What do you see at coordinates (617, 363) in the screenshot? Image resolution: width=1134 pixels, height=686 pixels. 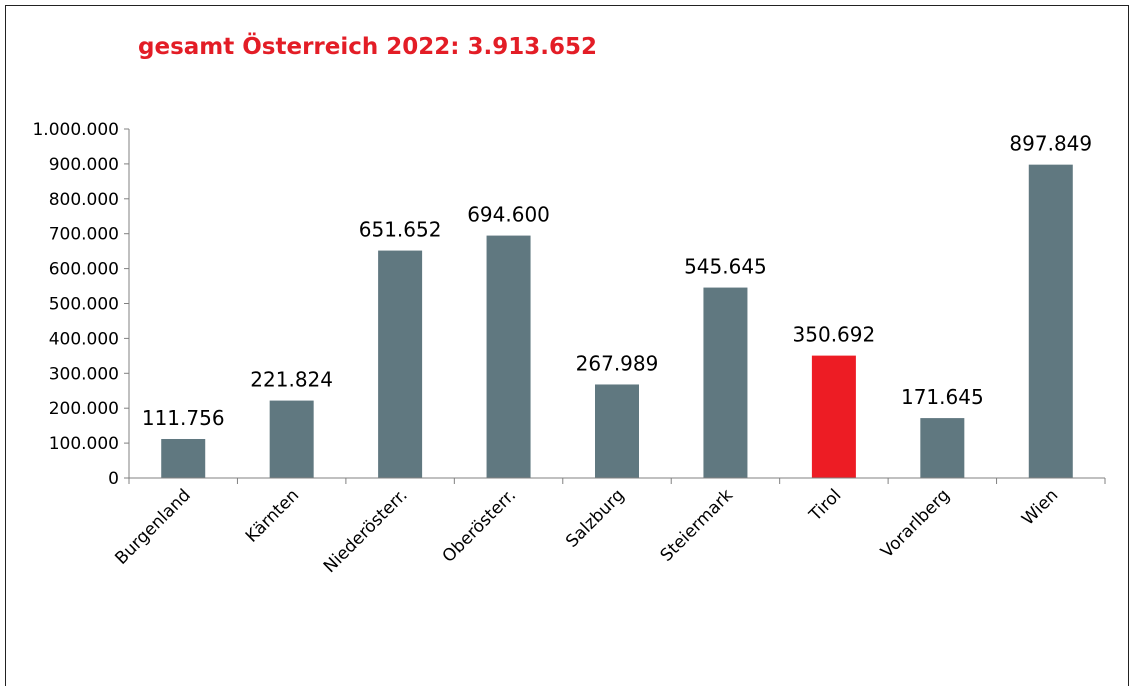 I see `data-label-4: 267.989` at bounding box center [617, 363].